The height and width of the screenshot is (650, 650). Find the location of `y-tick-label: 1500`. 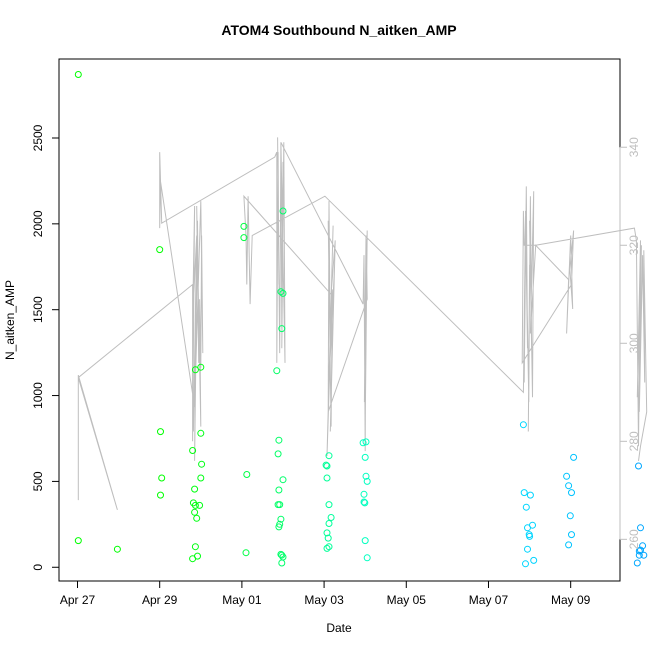

y-tick-label: 1500 is located at coordinates (38, 309).